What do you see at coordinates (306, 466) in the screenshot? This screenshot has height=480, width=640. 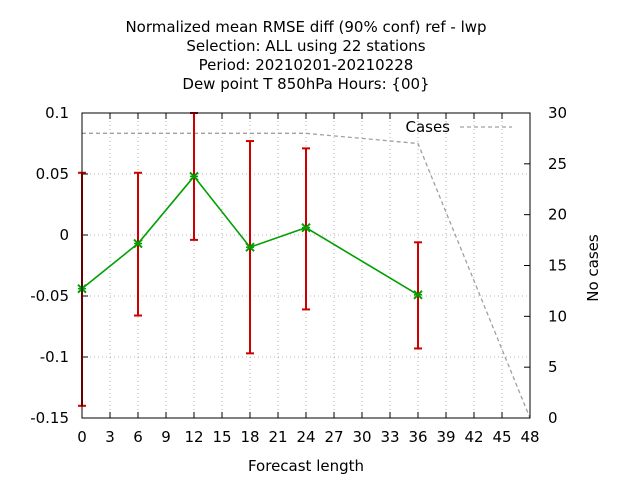 I see `x-axis-label: Forecast length` at bounding box center [306, 466].